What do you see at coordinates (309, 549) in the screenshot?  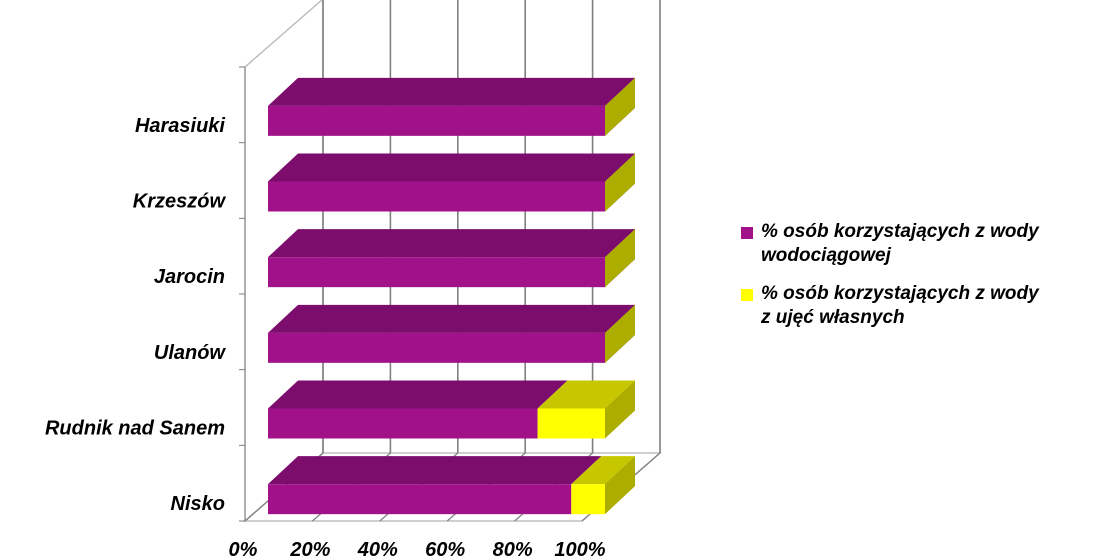 I see `x-tick-label: 20%` at bounding box center [309, 549].